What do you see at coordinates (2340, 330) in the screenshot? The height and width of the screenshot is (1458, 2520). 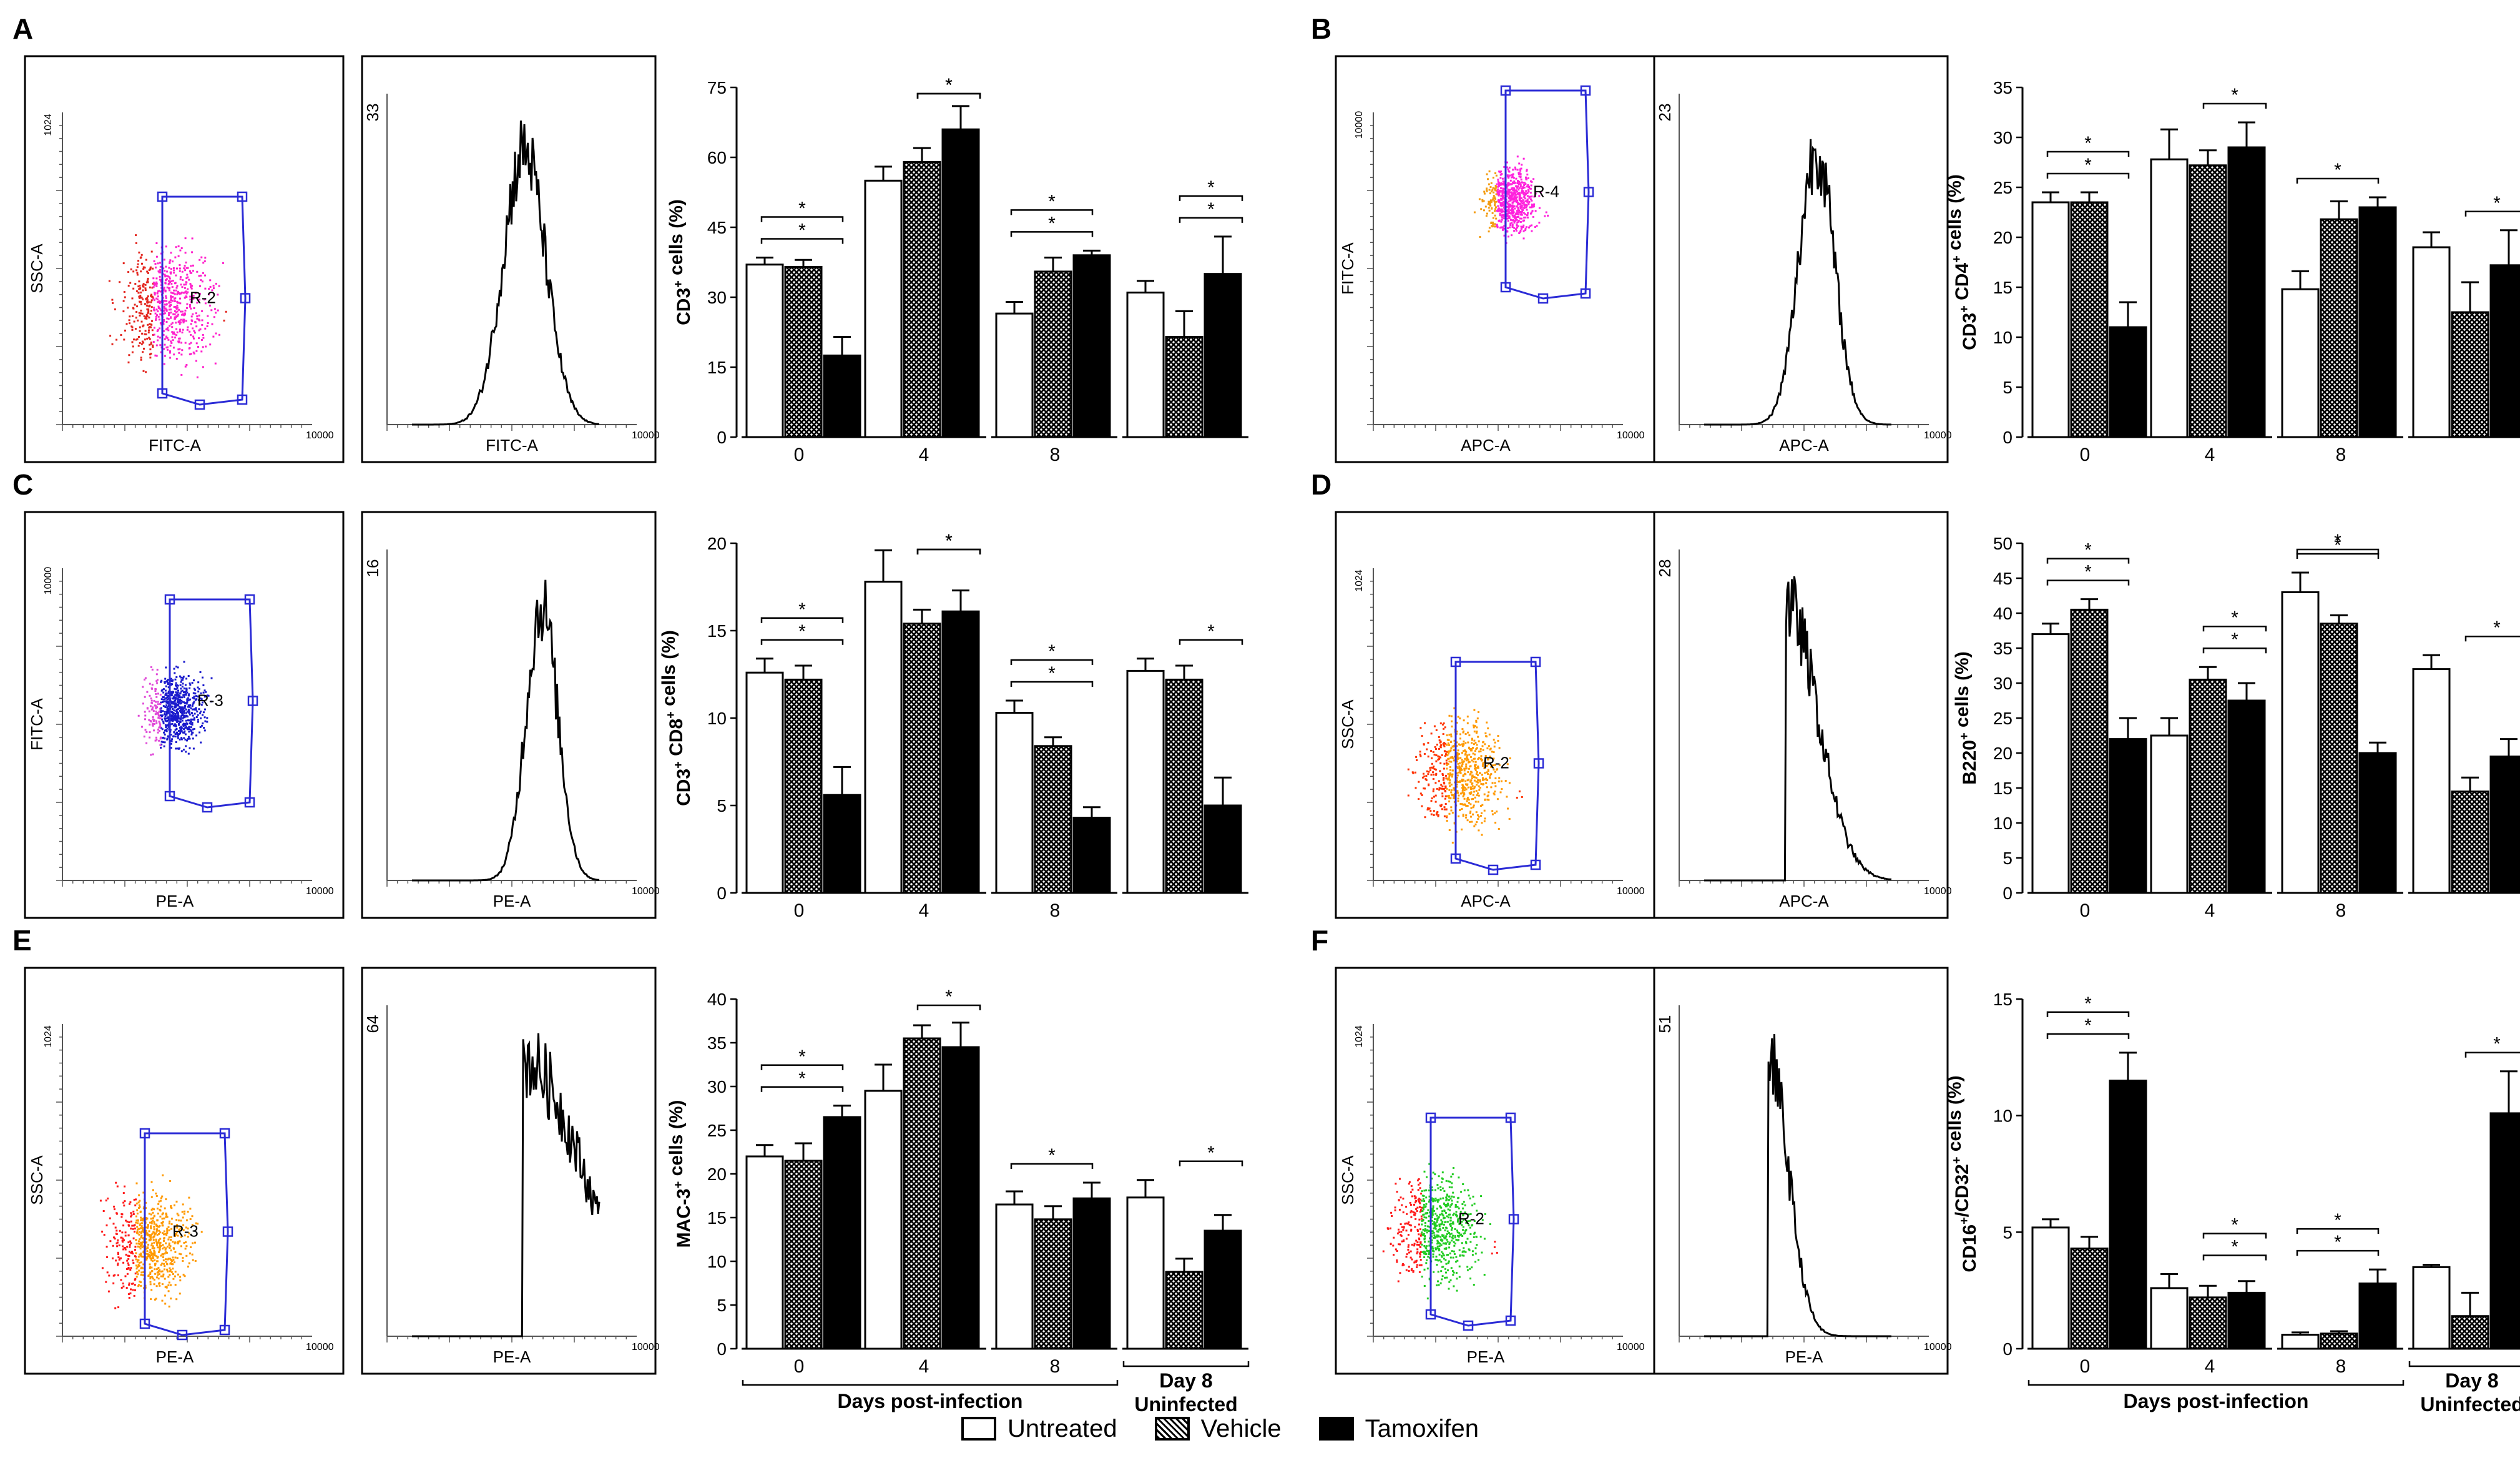 I see `bar-group-8: 8` at bounding box center [2340, 330].